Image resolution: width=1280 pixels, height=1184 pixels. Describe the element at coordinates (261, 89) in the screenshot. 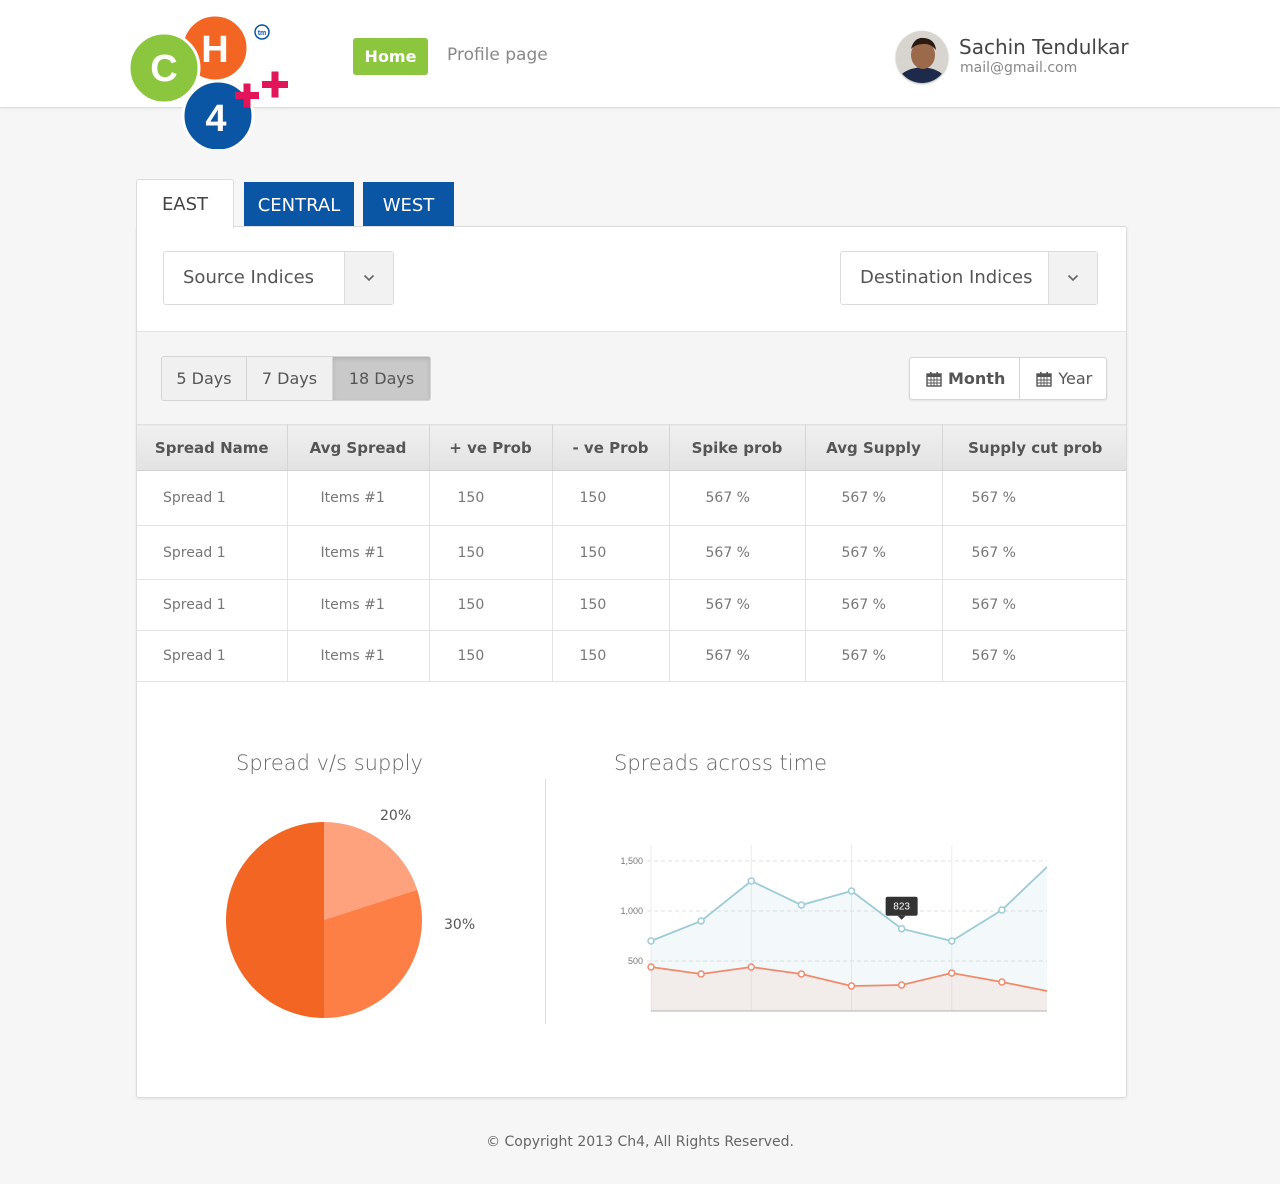

I see `logo-plus-icon` at that location.